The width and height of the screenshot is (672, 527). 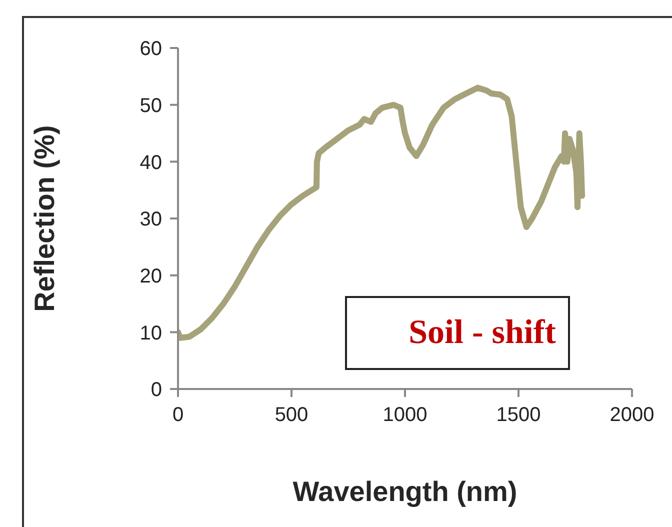 I want to click on y-tick-label: 10, so click(x=151, y=333).